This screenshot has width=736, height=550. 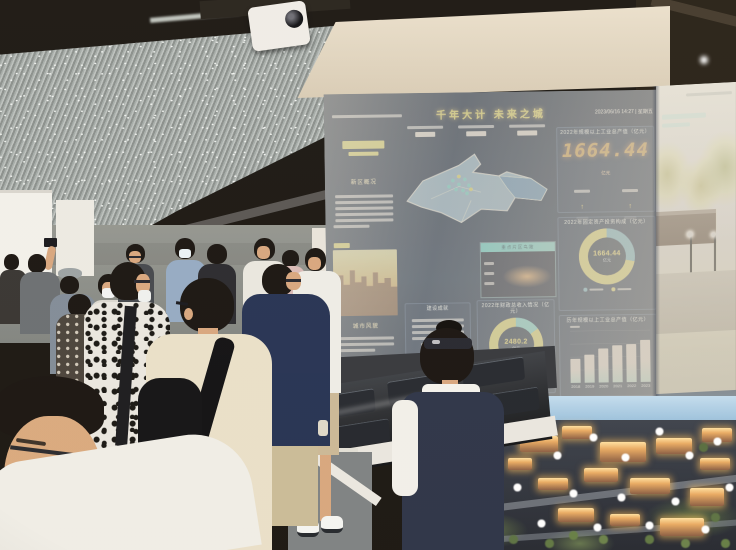 I want to click on investment-donut-panel: 2022年固定资产投资构成（亿元） 1664.44 亿元, so click(x=607, y=263).